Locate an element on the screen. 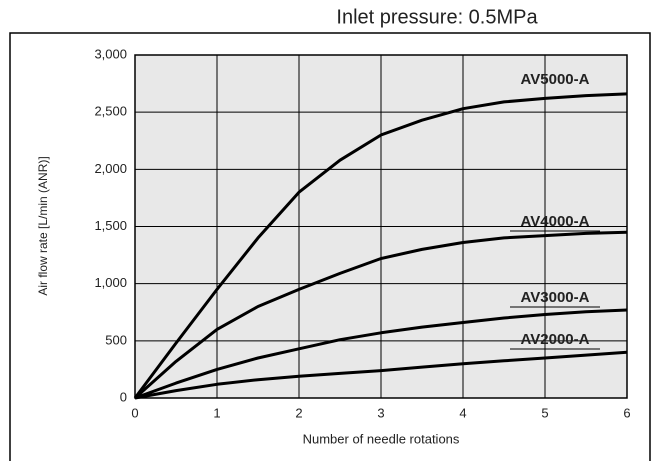 The width and height of the screenshot is (658, 461). y-tick-label: 1,500 is located at coordinates (110, 225).